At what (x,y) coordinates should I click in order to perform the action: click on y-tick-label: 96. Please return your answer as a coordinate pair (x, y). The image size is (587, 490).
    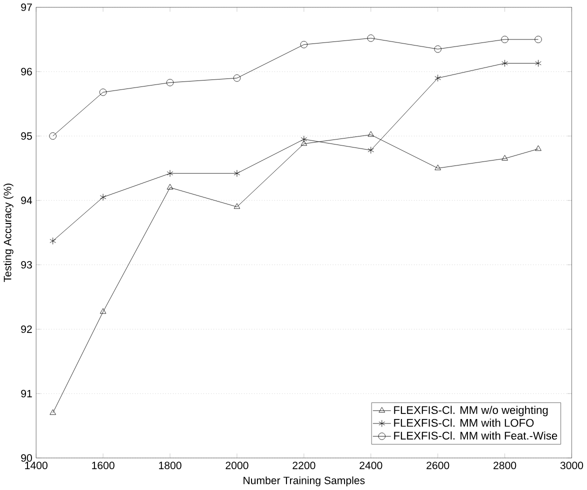
    Looking at the image, I should click on (26, 72).